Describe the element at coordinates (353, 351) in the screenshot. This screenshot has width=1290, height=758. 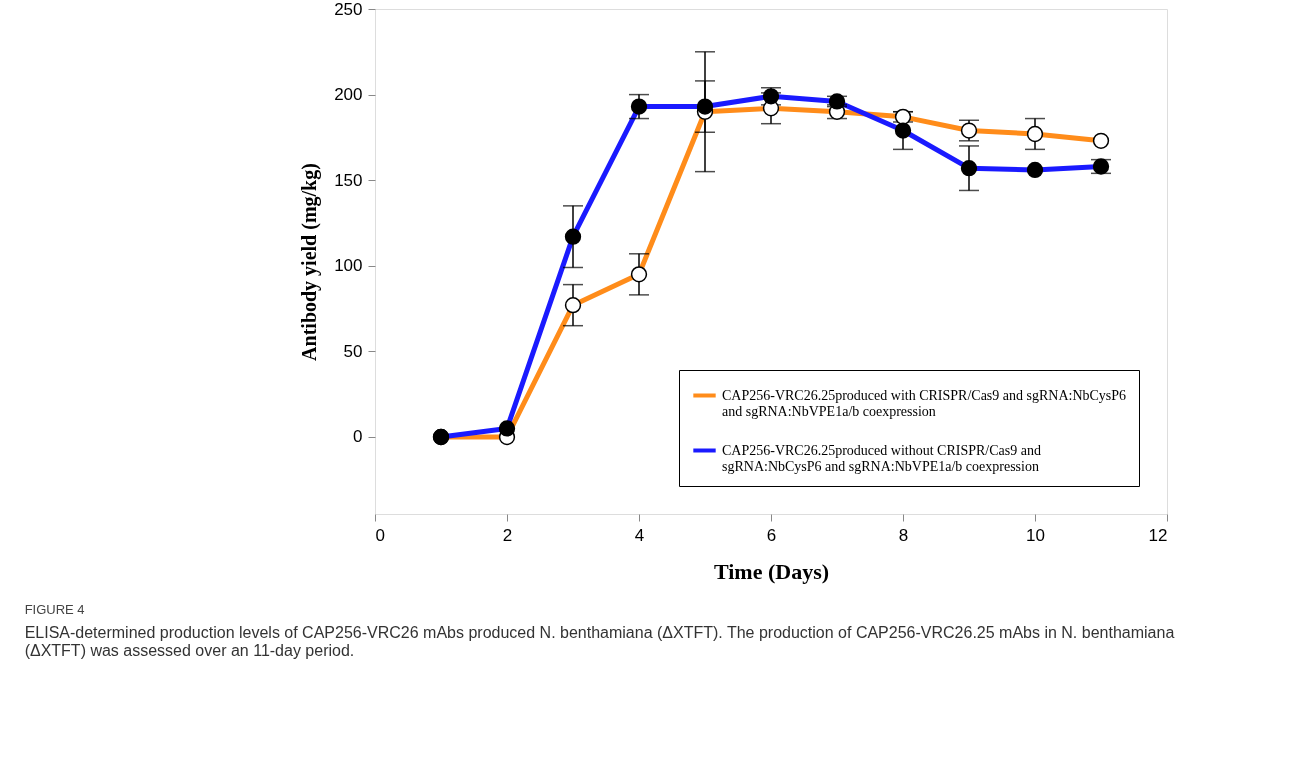
I see `y-tick-label: 50` at that location.